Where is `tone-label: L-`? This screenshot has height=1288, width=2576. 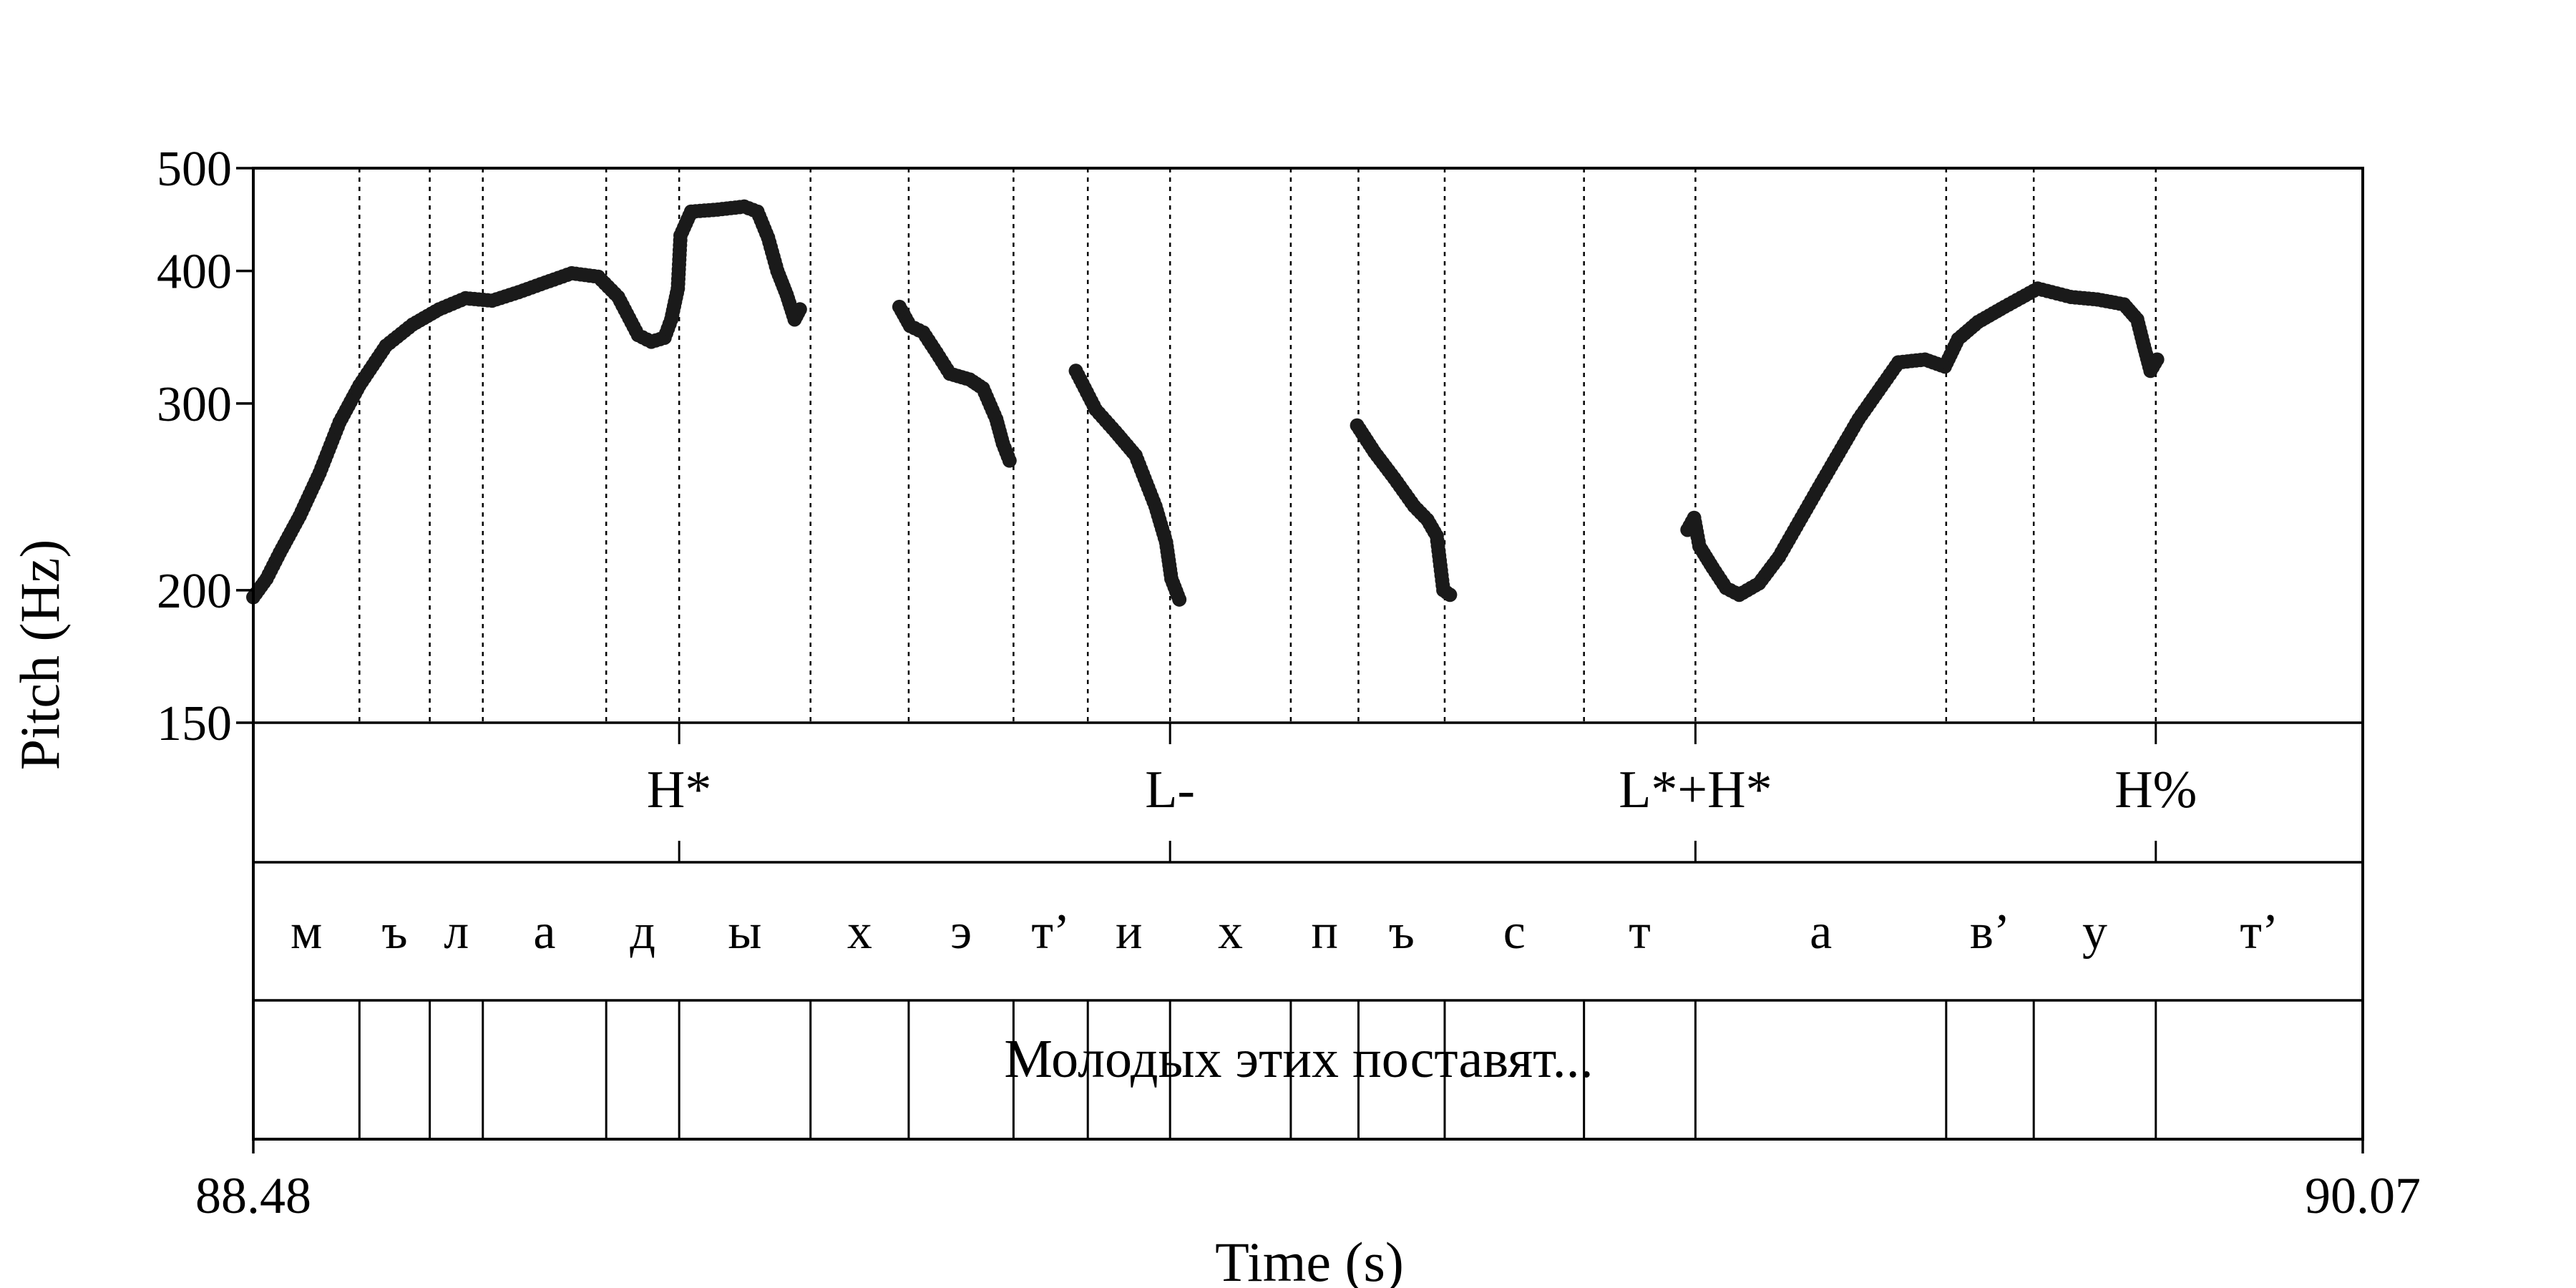 tone-label: L- is located at coordinates (1170, 790).